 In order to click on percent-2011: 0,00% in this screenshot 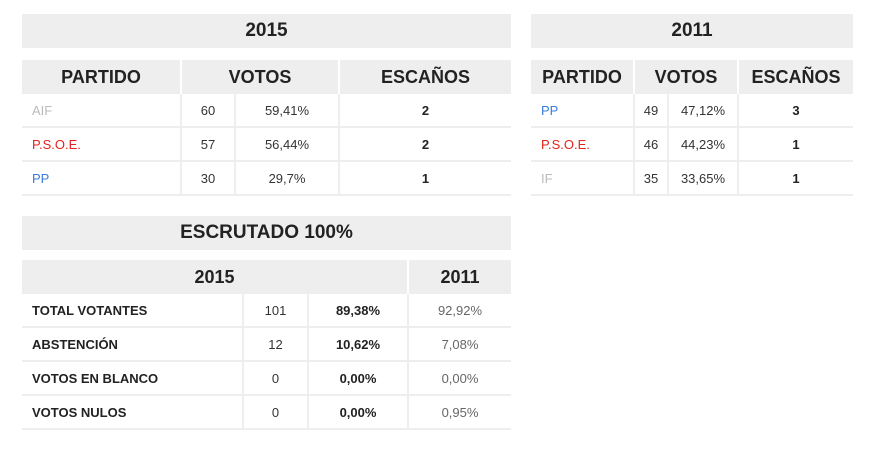, I will do `click(460, 379)`.